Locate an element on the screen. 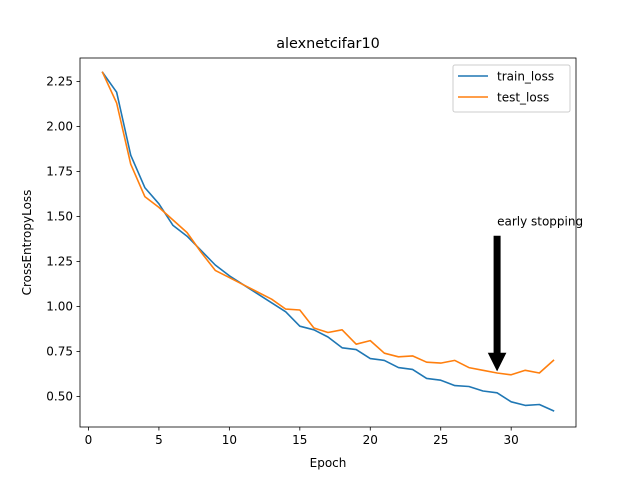 The width and height of the screenshot is (640, 480). x-axis-label: Epoch is located at coordinates (328, 463).